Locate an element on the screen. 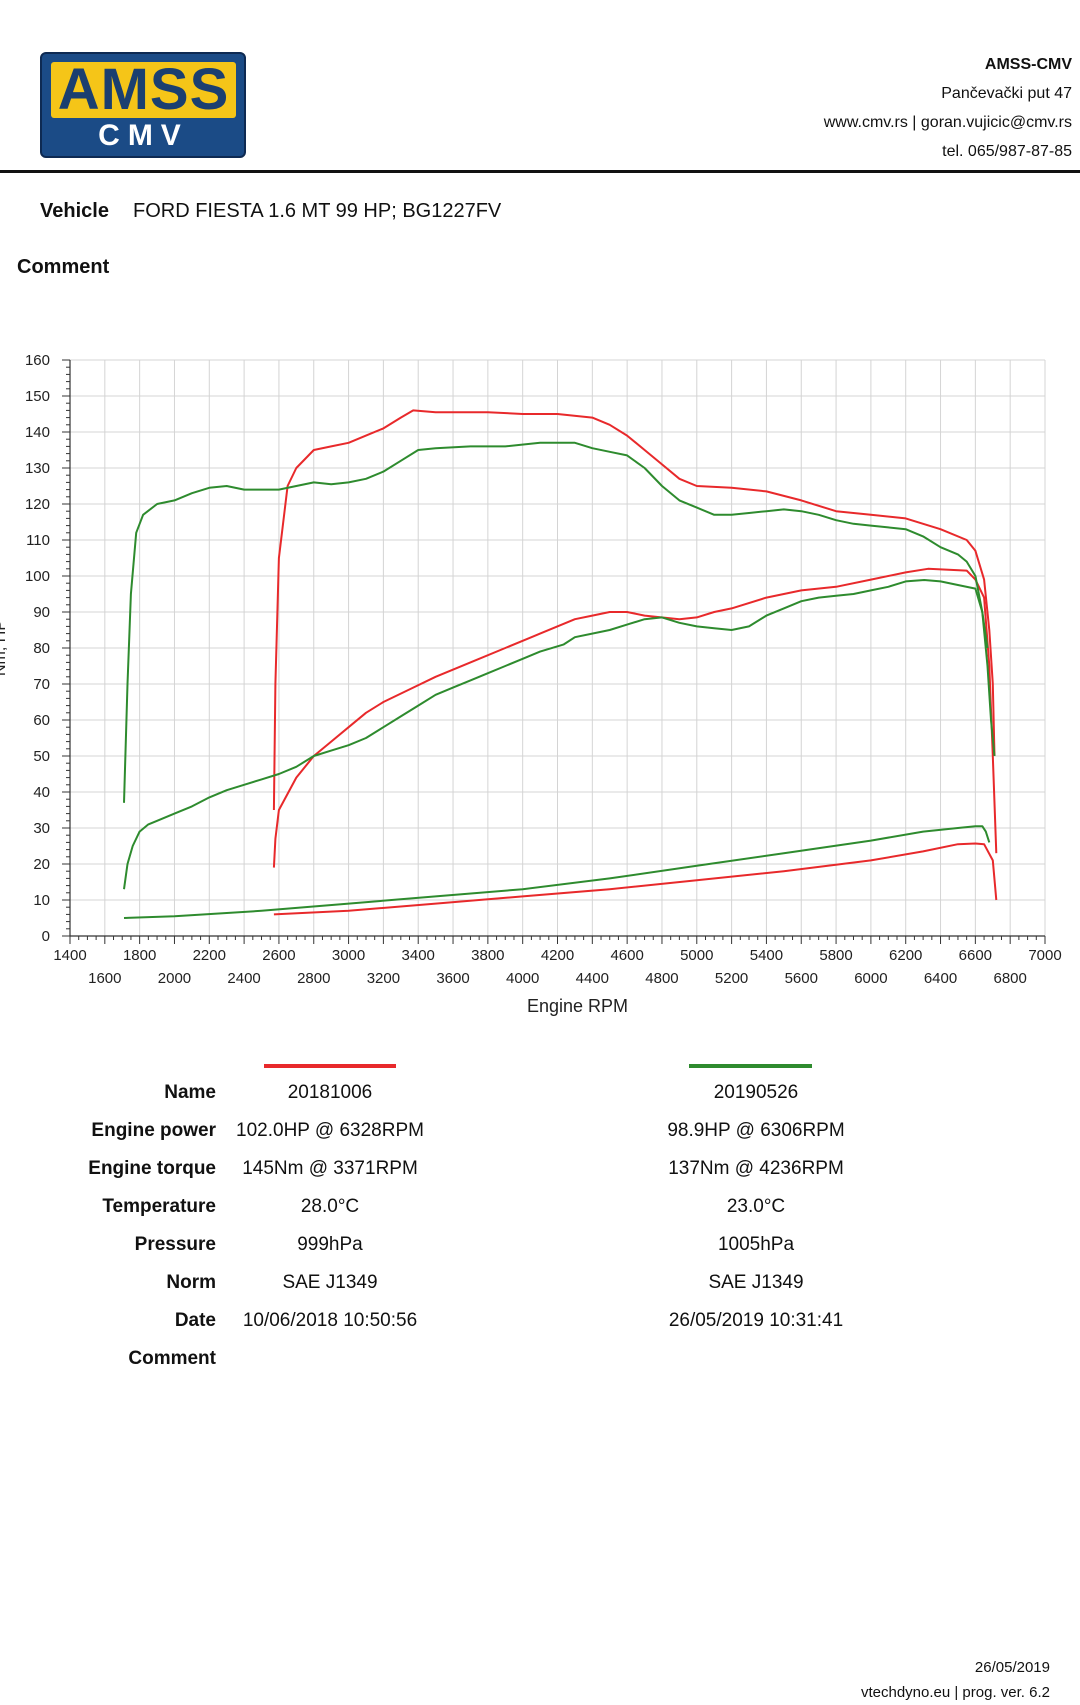 The width and height of the screenshot is (1080, 1705). x-axis-title: Engine RPM is located at coordinates (577, 1006).